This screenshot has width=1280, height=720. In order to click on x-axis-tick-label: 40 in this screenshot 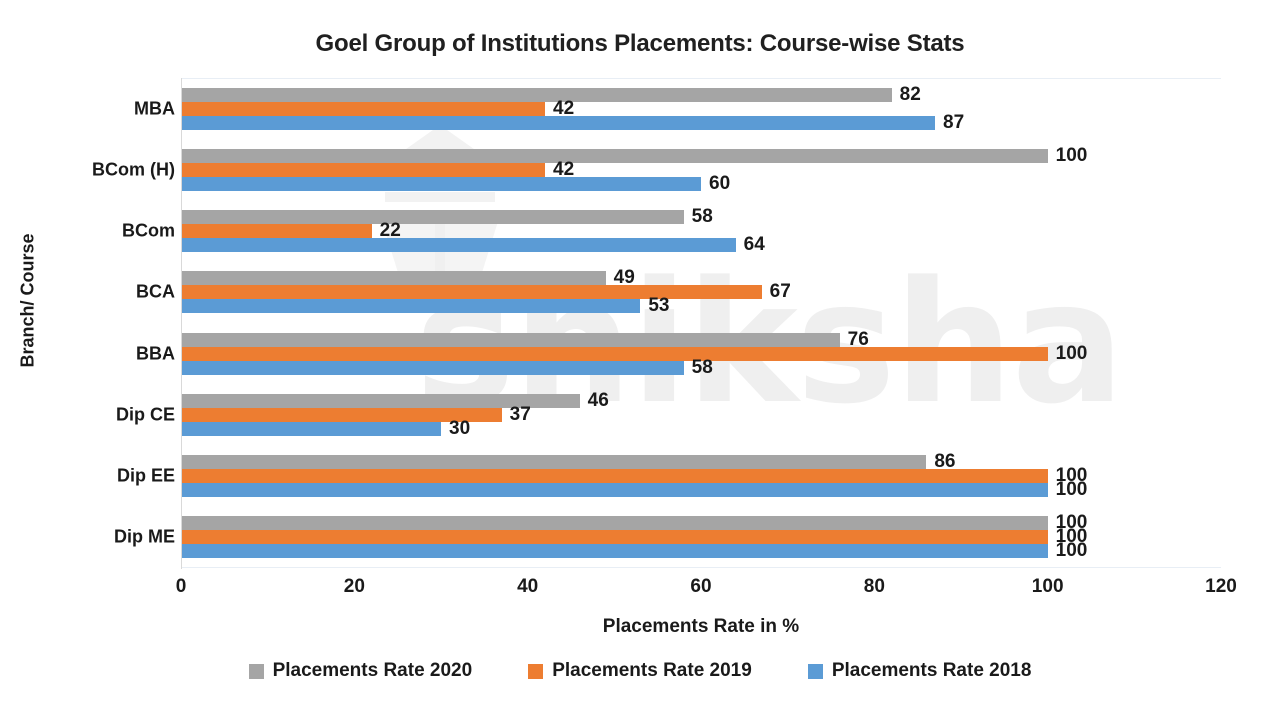, I will do `click(528, 586)`.